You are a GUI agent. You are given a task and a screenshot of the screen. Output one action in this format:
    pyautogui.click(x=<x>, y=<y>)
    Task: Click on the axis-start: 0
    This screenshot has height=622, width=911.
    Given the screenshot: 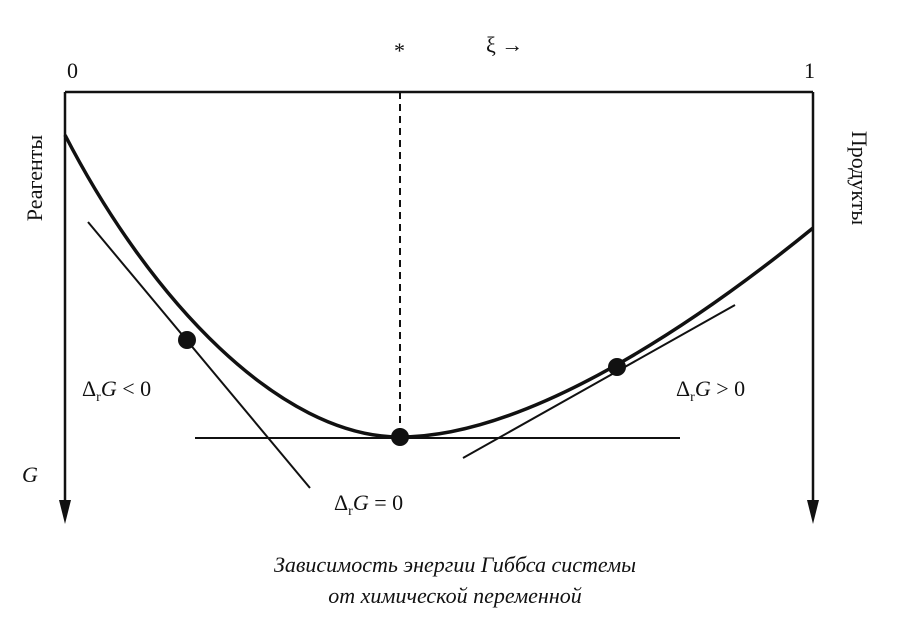 What is the action you would take?
    pyautogui.click(x=72, y=70)
    